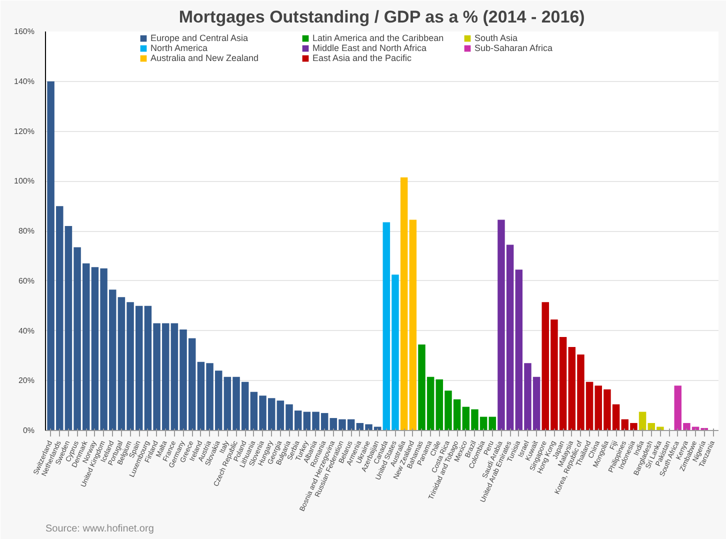  What do you see at coordinates (24, 31) in the screenshot?
I see `y-tick-label: 160%` at bounding box center [24, 31].